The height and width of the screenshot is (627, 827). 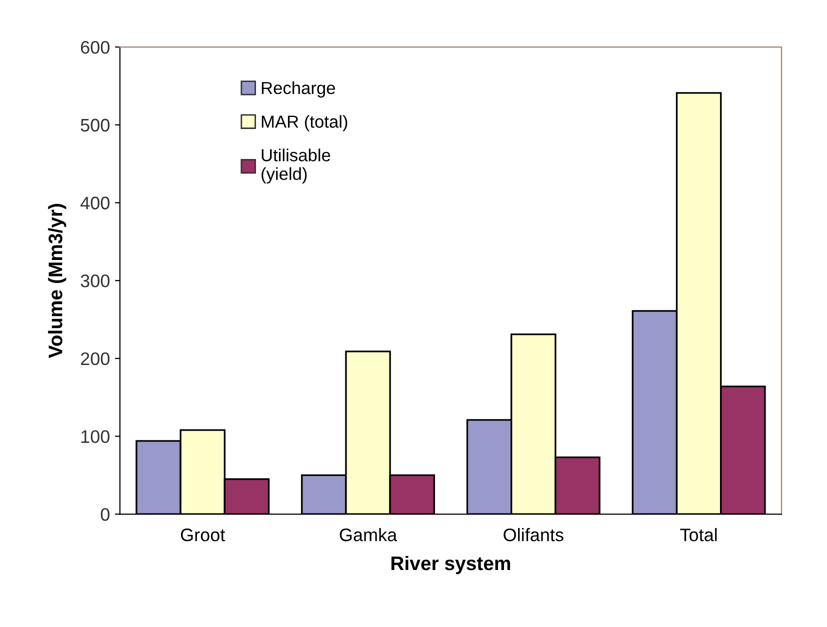 I want to click on legend-label: MAR (total), so click(x=305, y=123).